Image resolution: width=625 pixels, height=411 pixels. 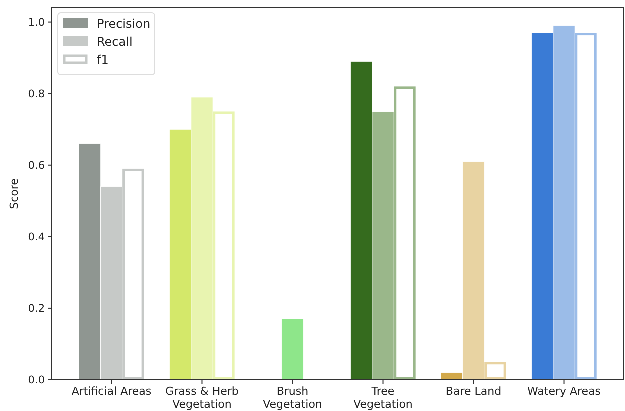 I want to click on x-tick-label: Brush Vegetation, so click(x=292, y=398).